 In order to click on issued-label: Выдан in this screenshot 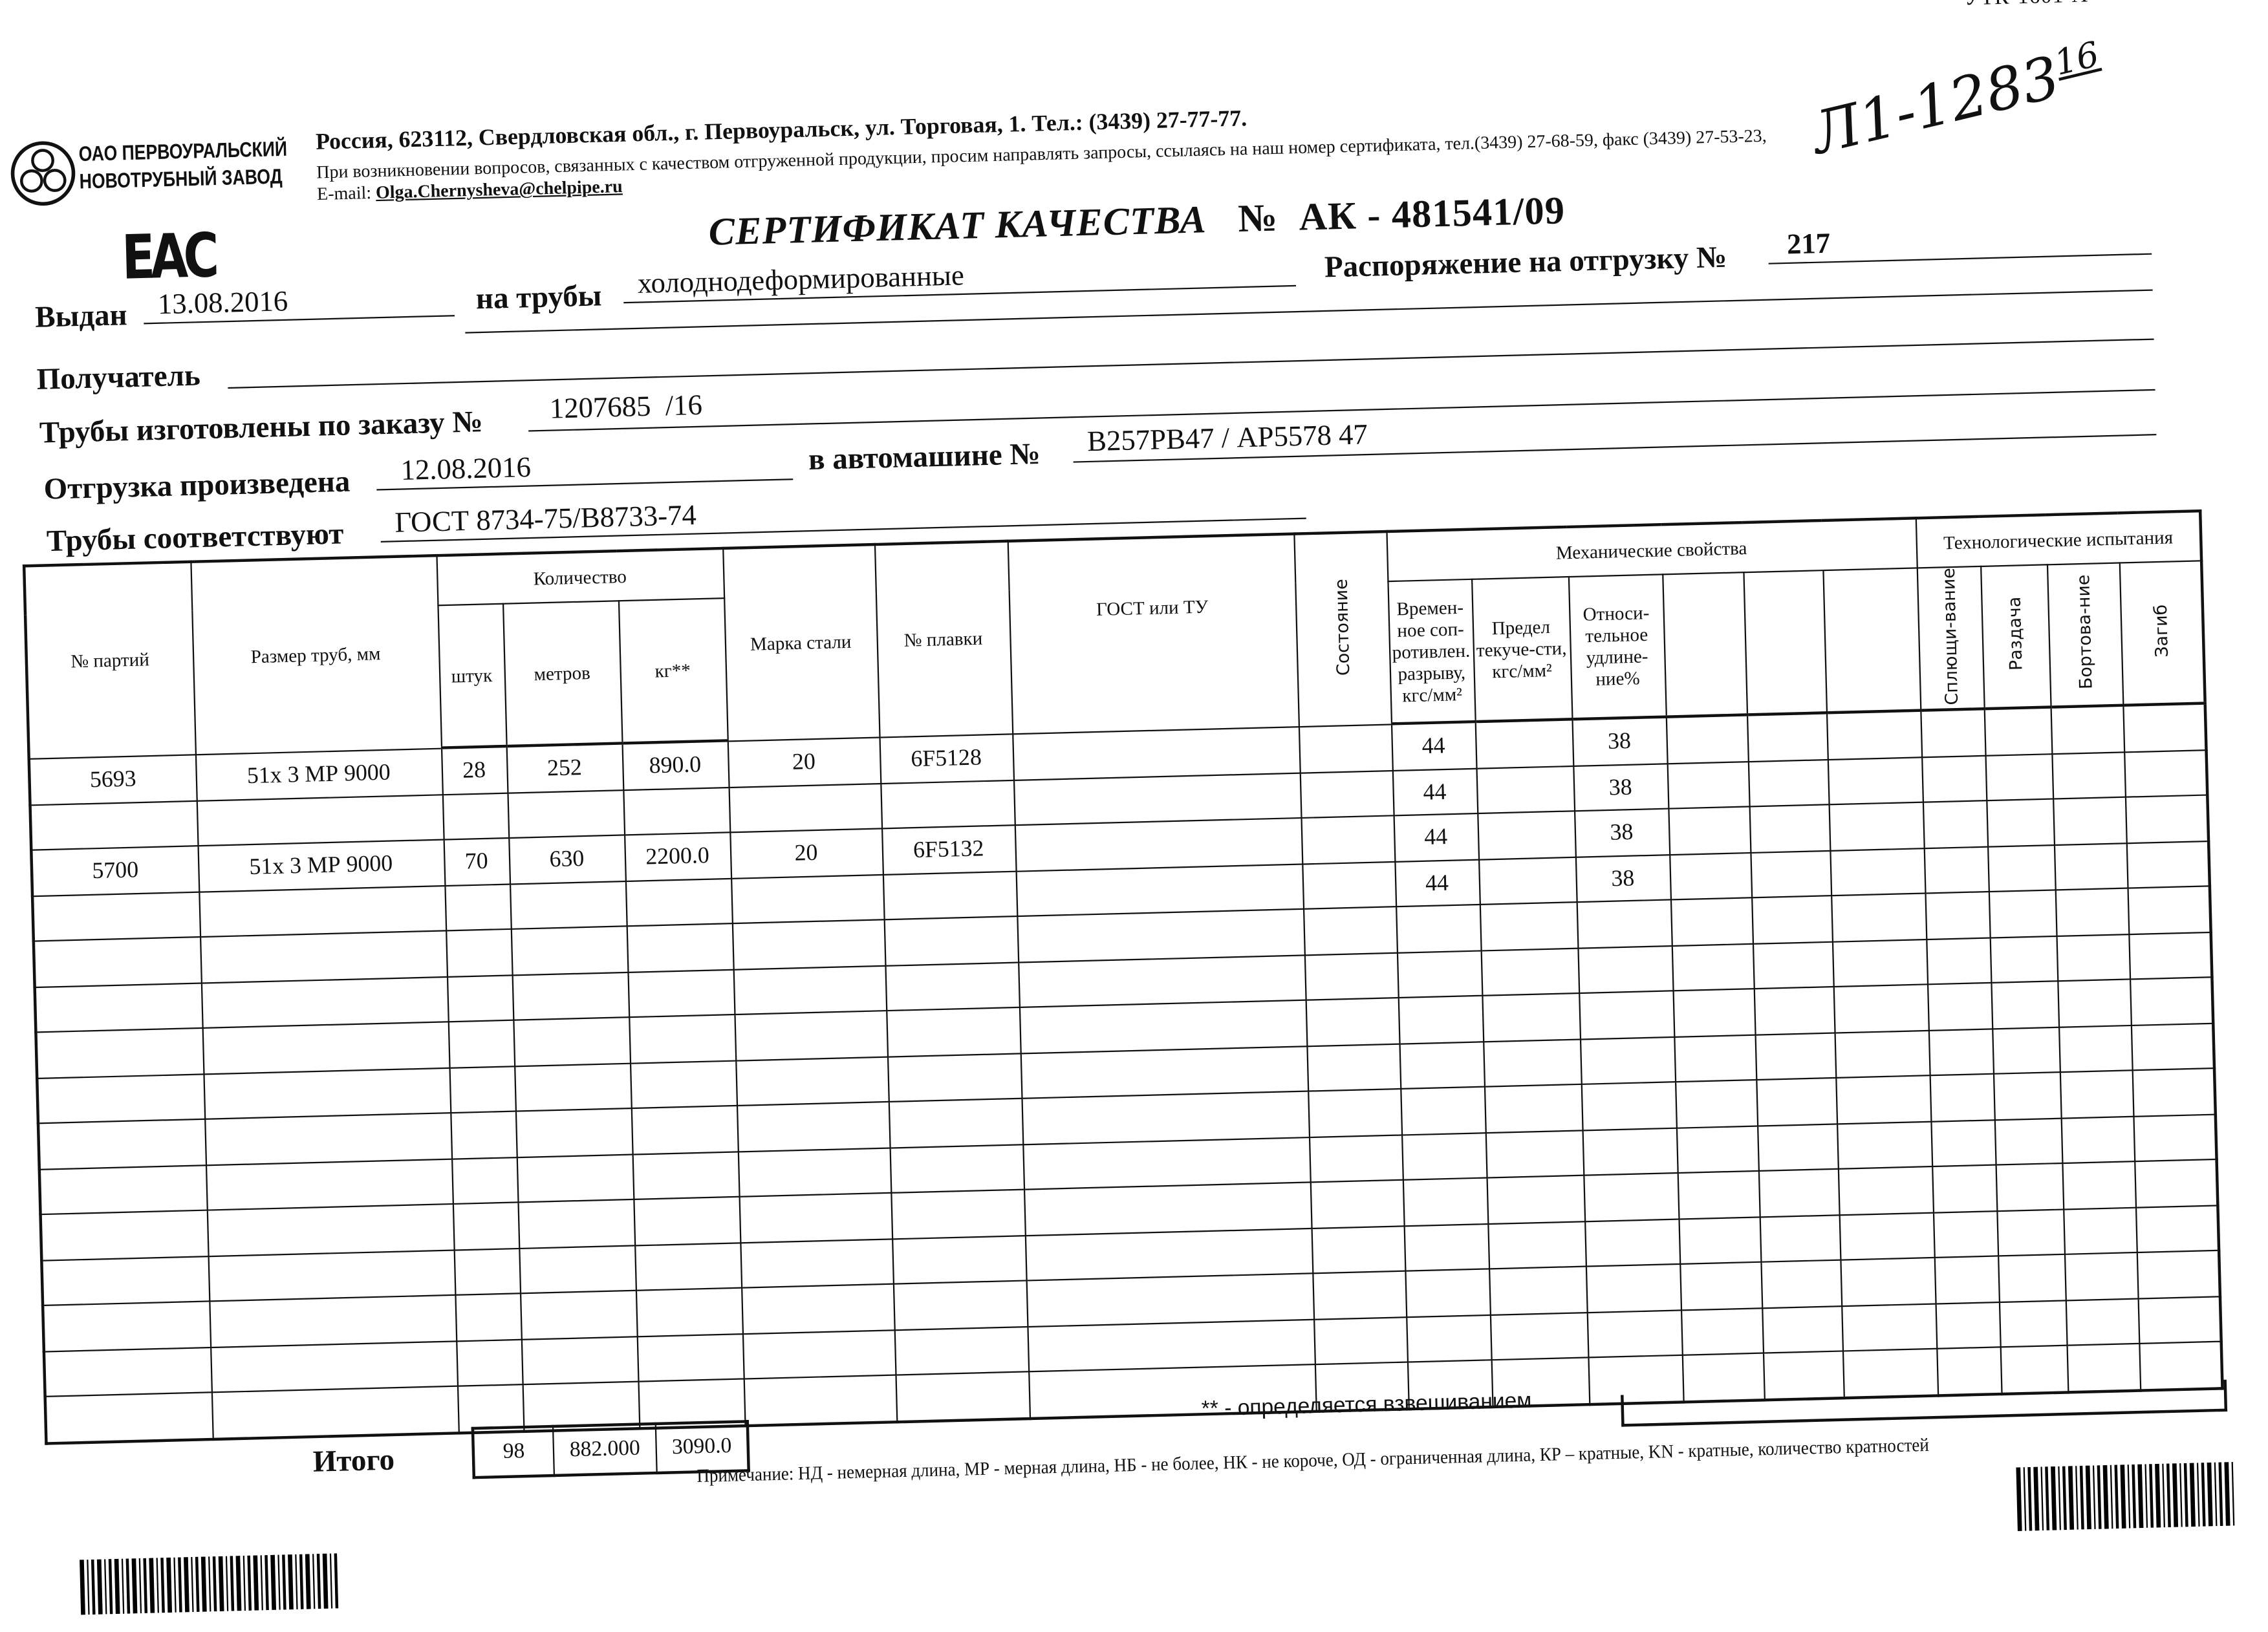, I will do `click(81, 315)`.